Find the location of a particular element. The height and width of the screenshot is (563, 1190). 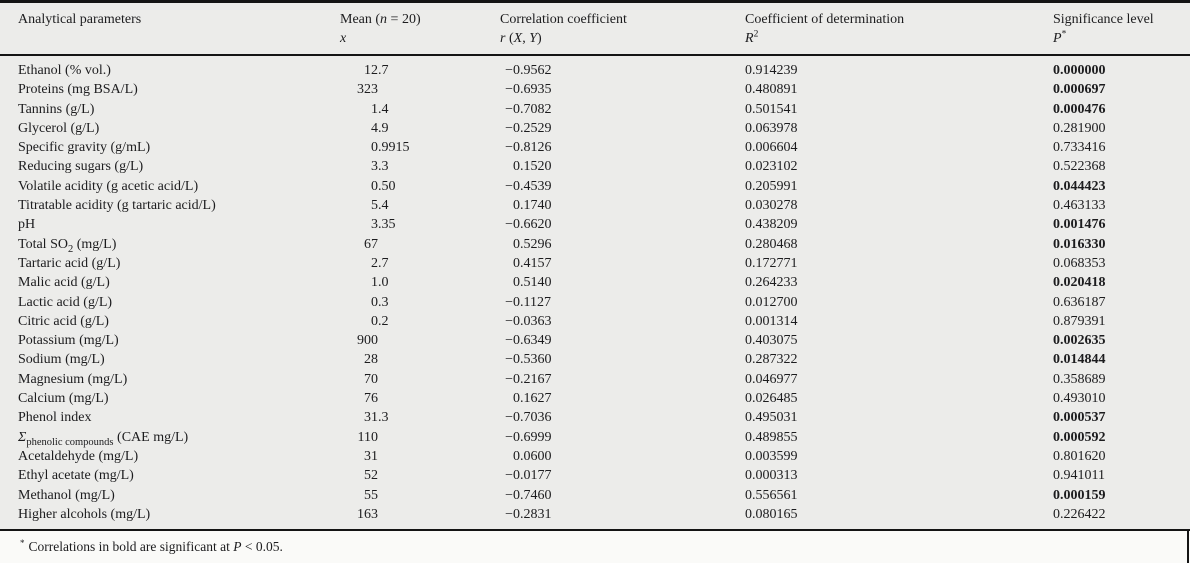

parameter-cell: Total SO2 (mg/L) is located at coordinates (67, 245).